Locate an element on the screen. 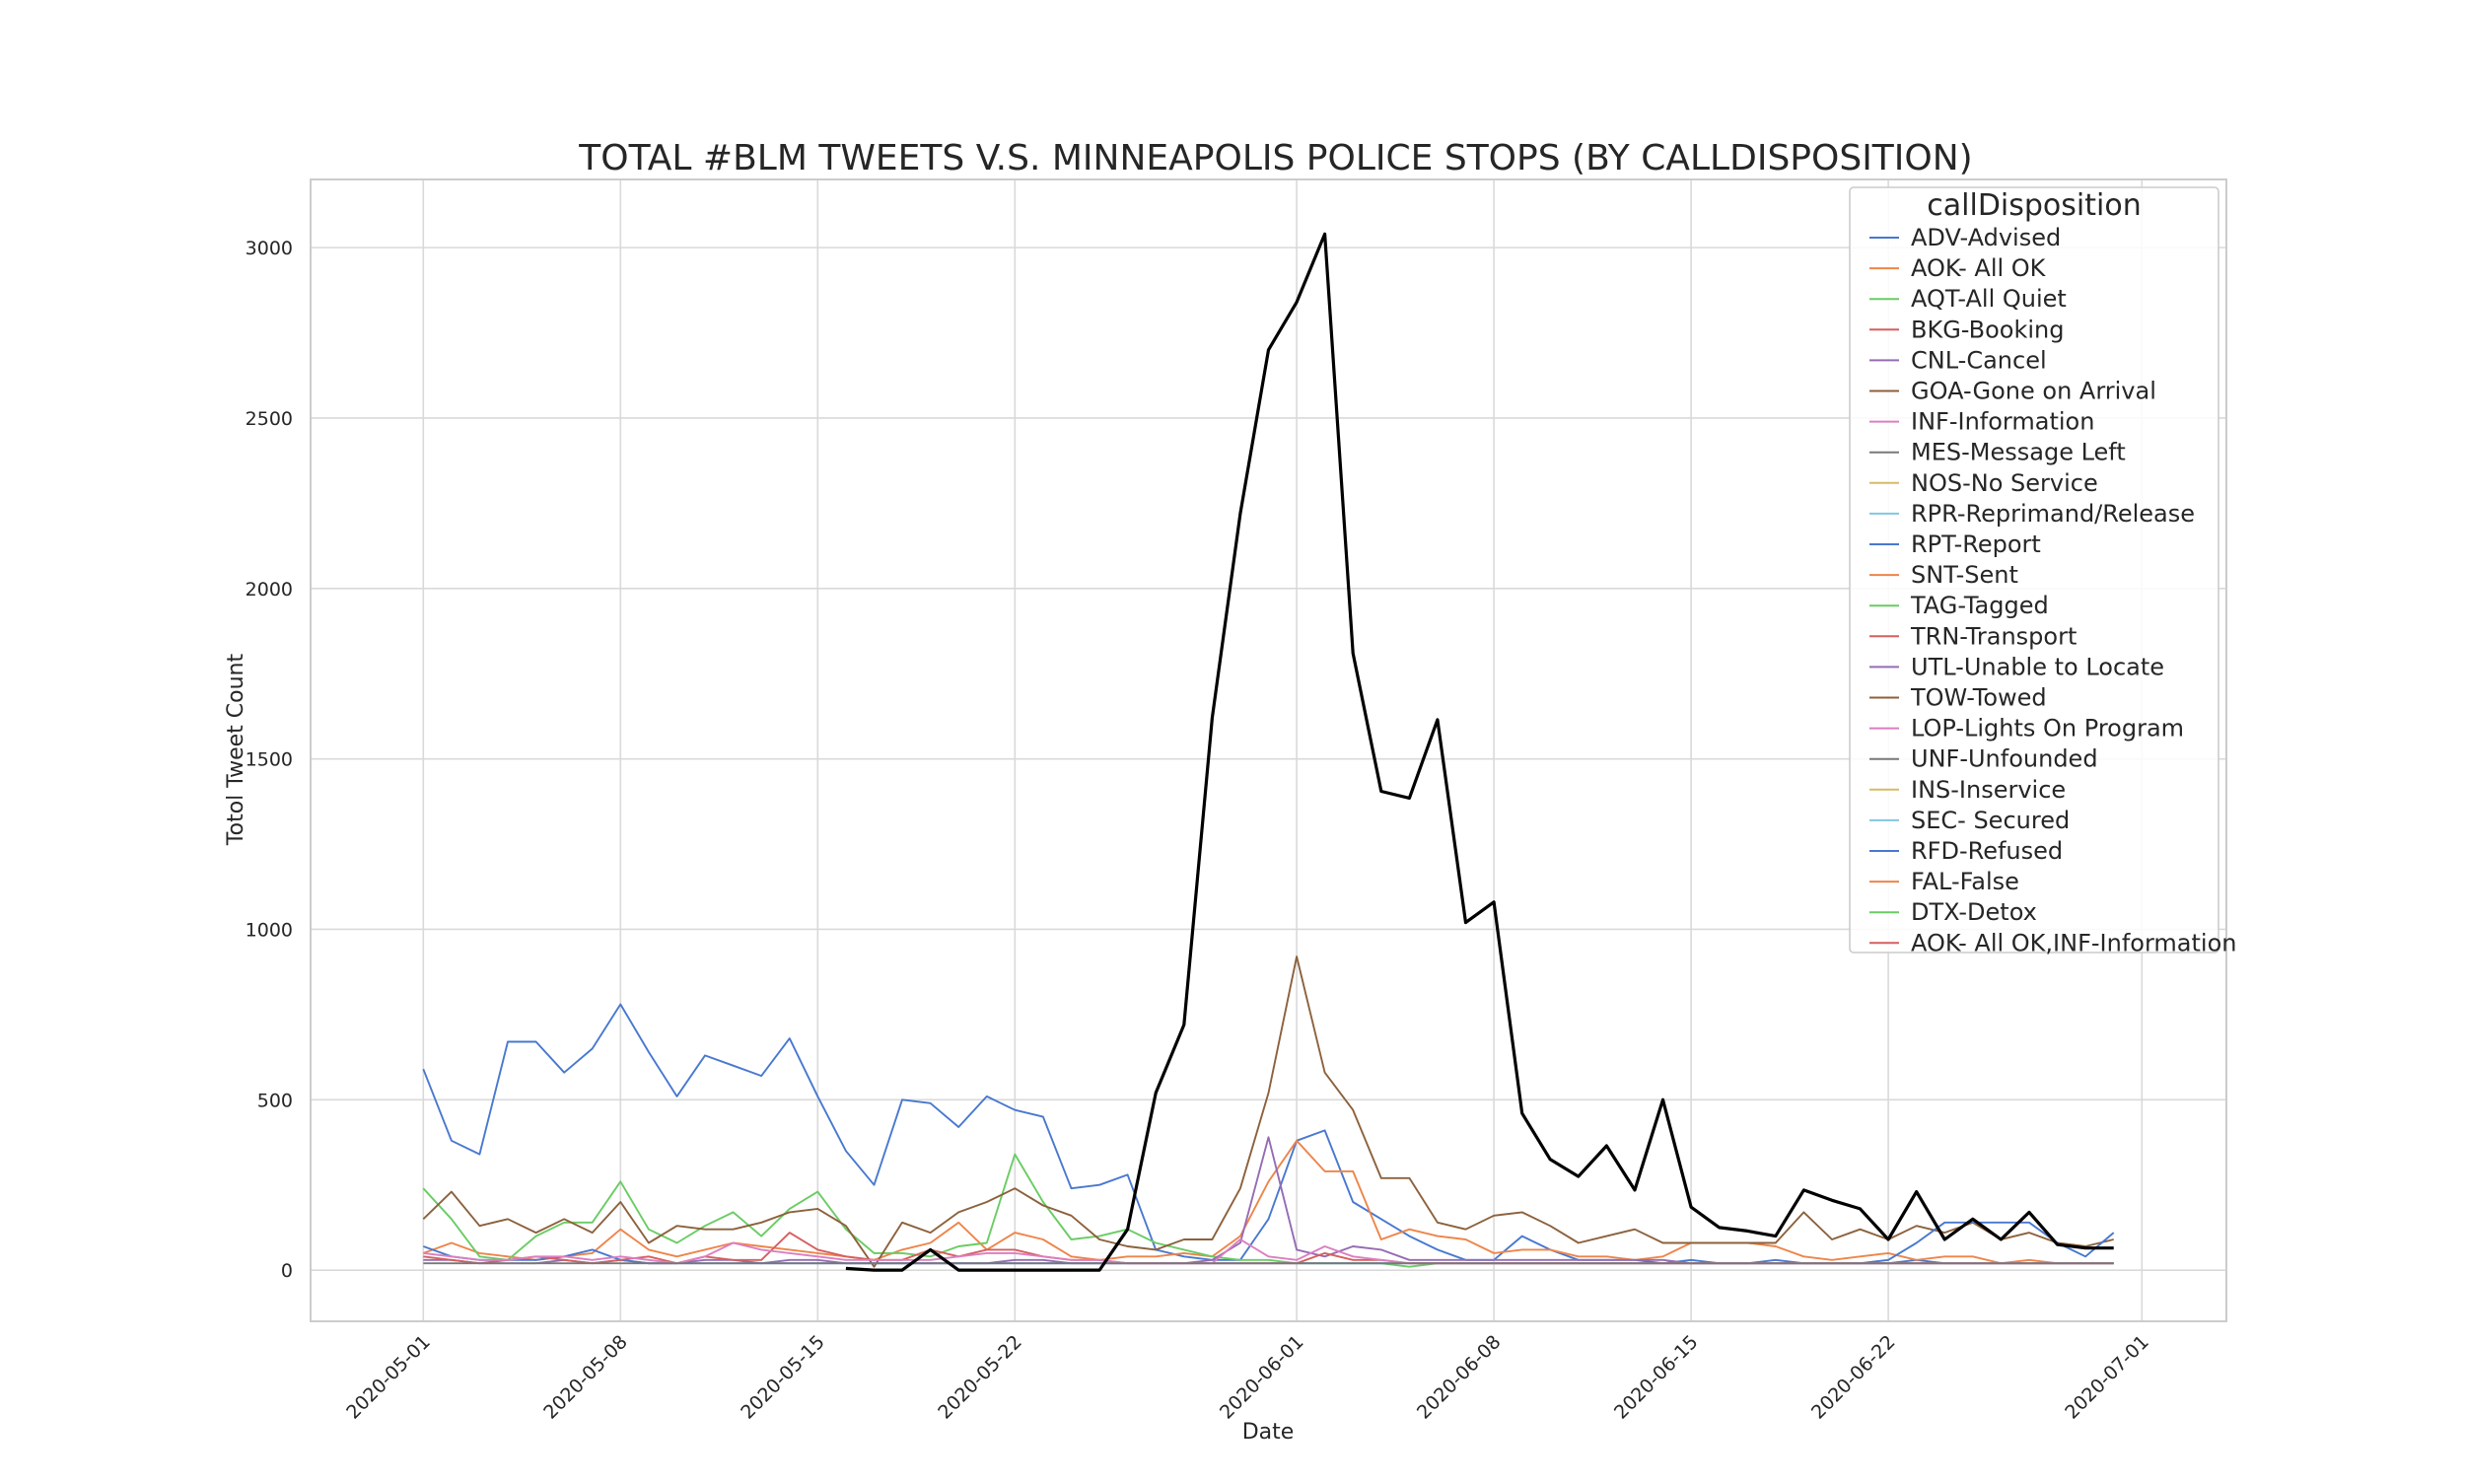  x-tick-label: 2020-05-01 is located at coordinates (388, 1377).